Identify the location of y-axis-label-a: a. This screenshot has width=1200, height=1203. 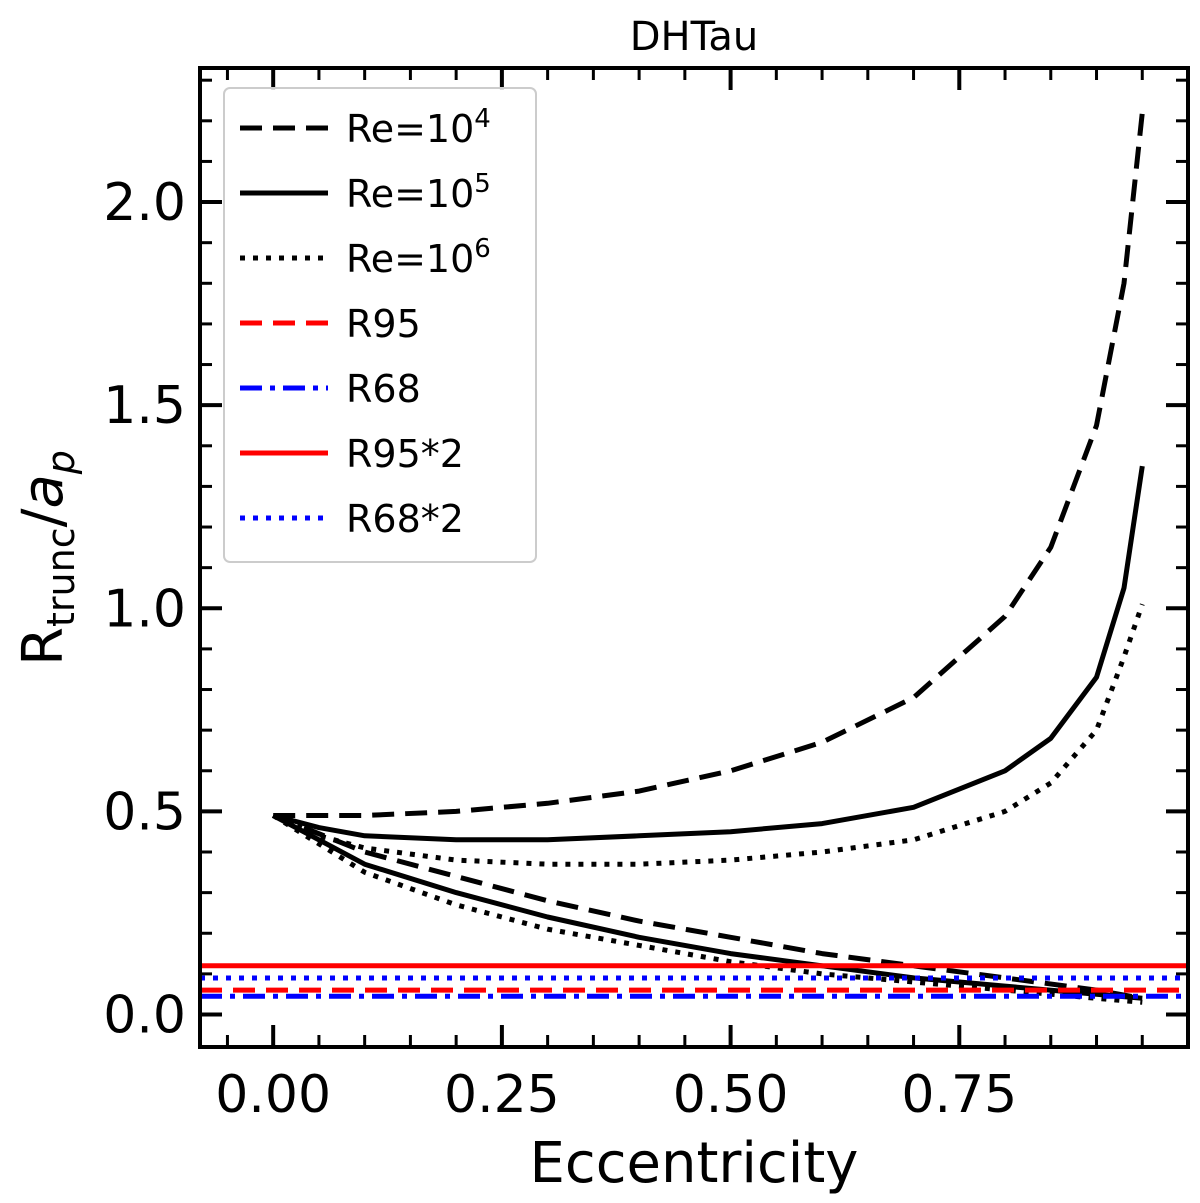
(43, 491).